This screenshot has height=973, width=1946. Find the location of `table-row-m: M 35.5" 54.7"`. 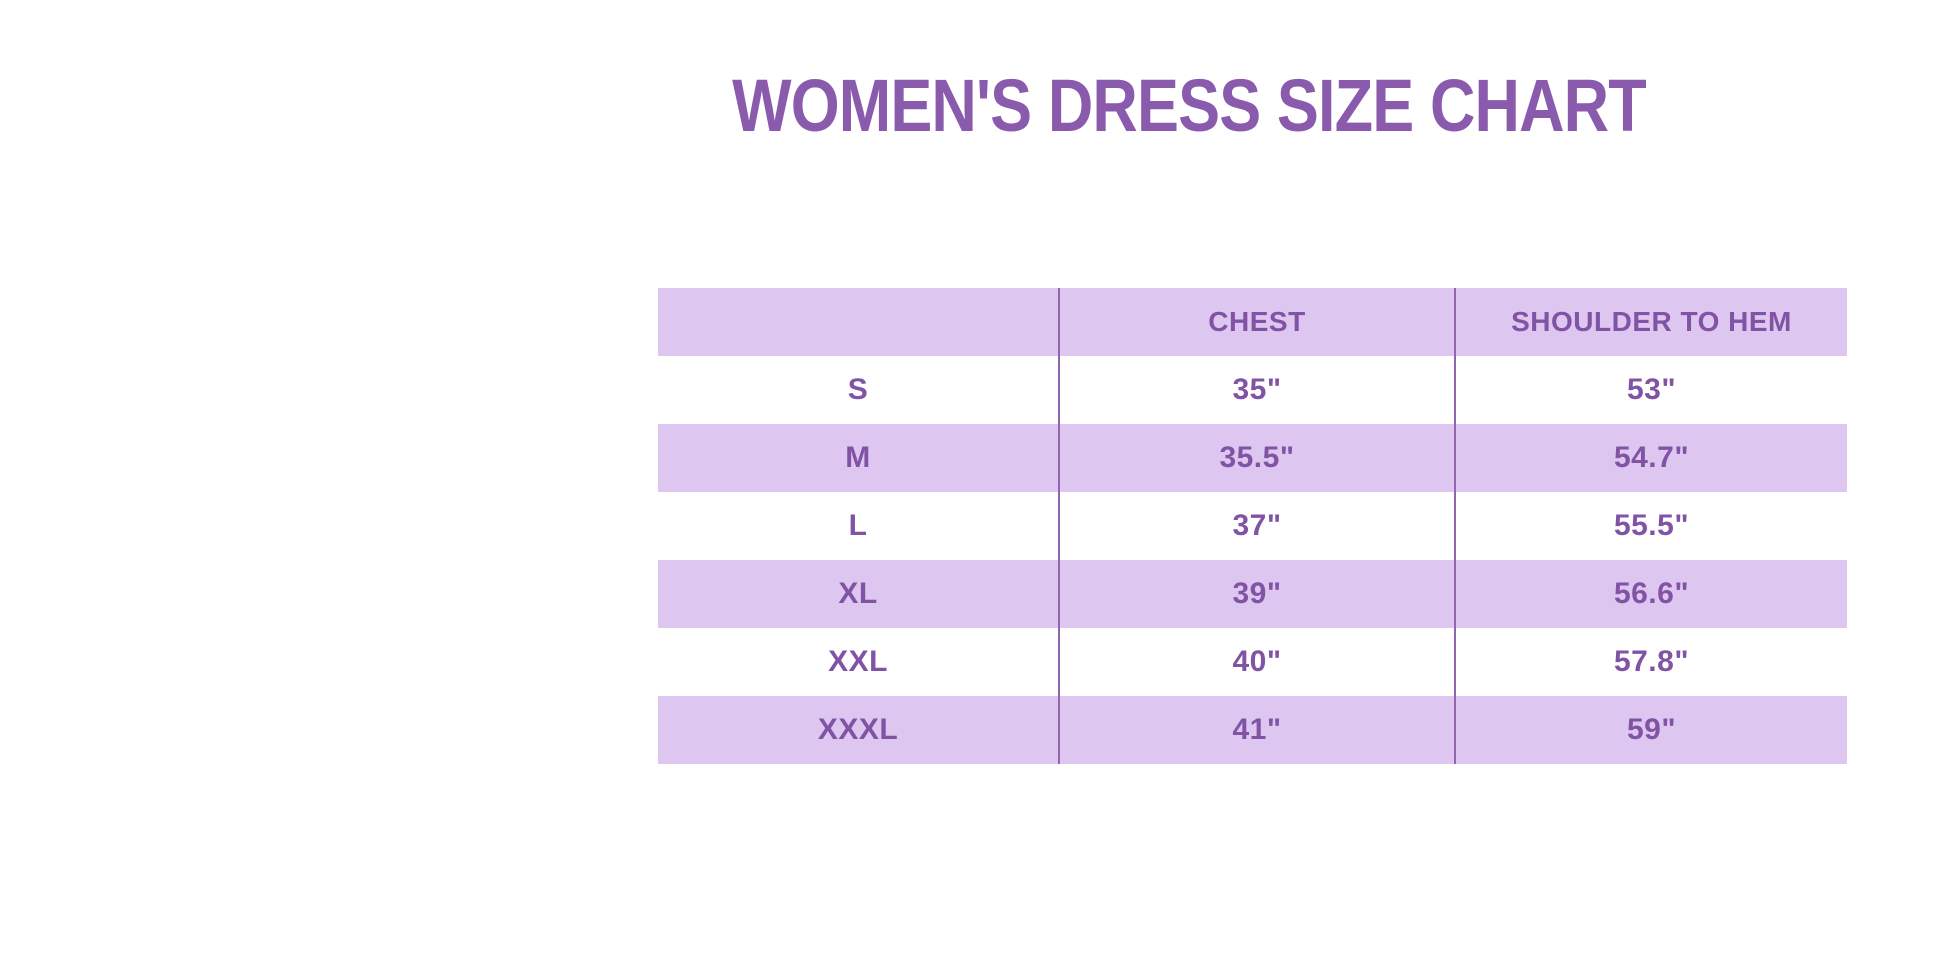

table-row-m: M 35.5" 54.7" is located at coordinates (1252, 458).